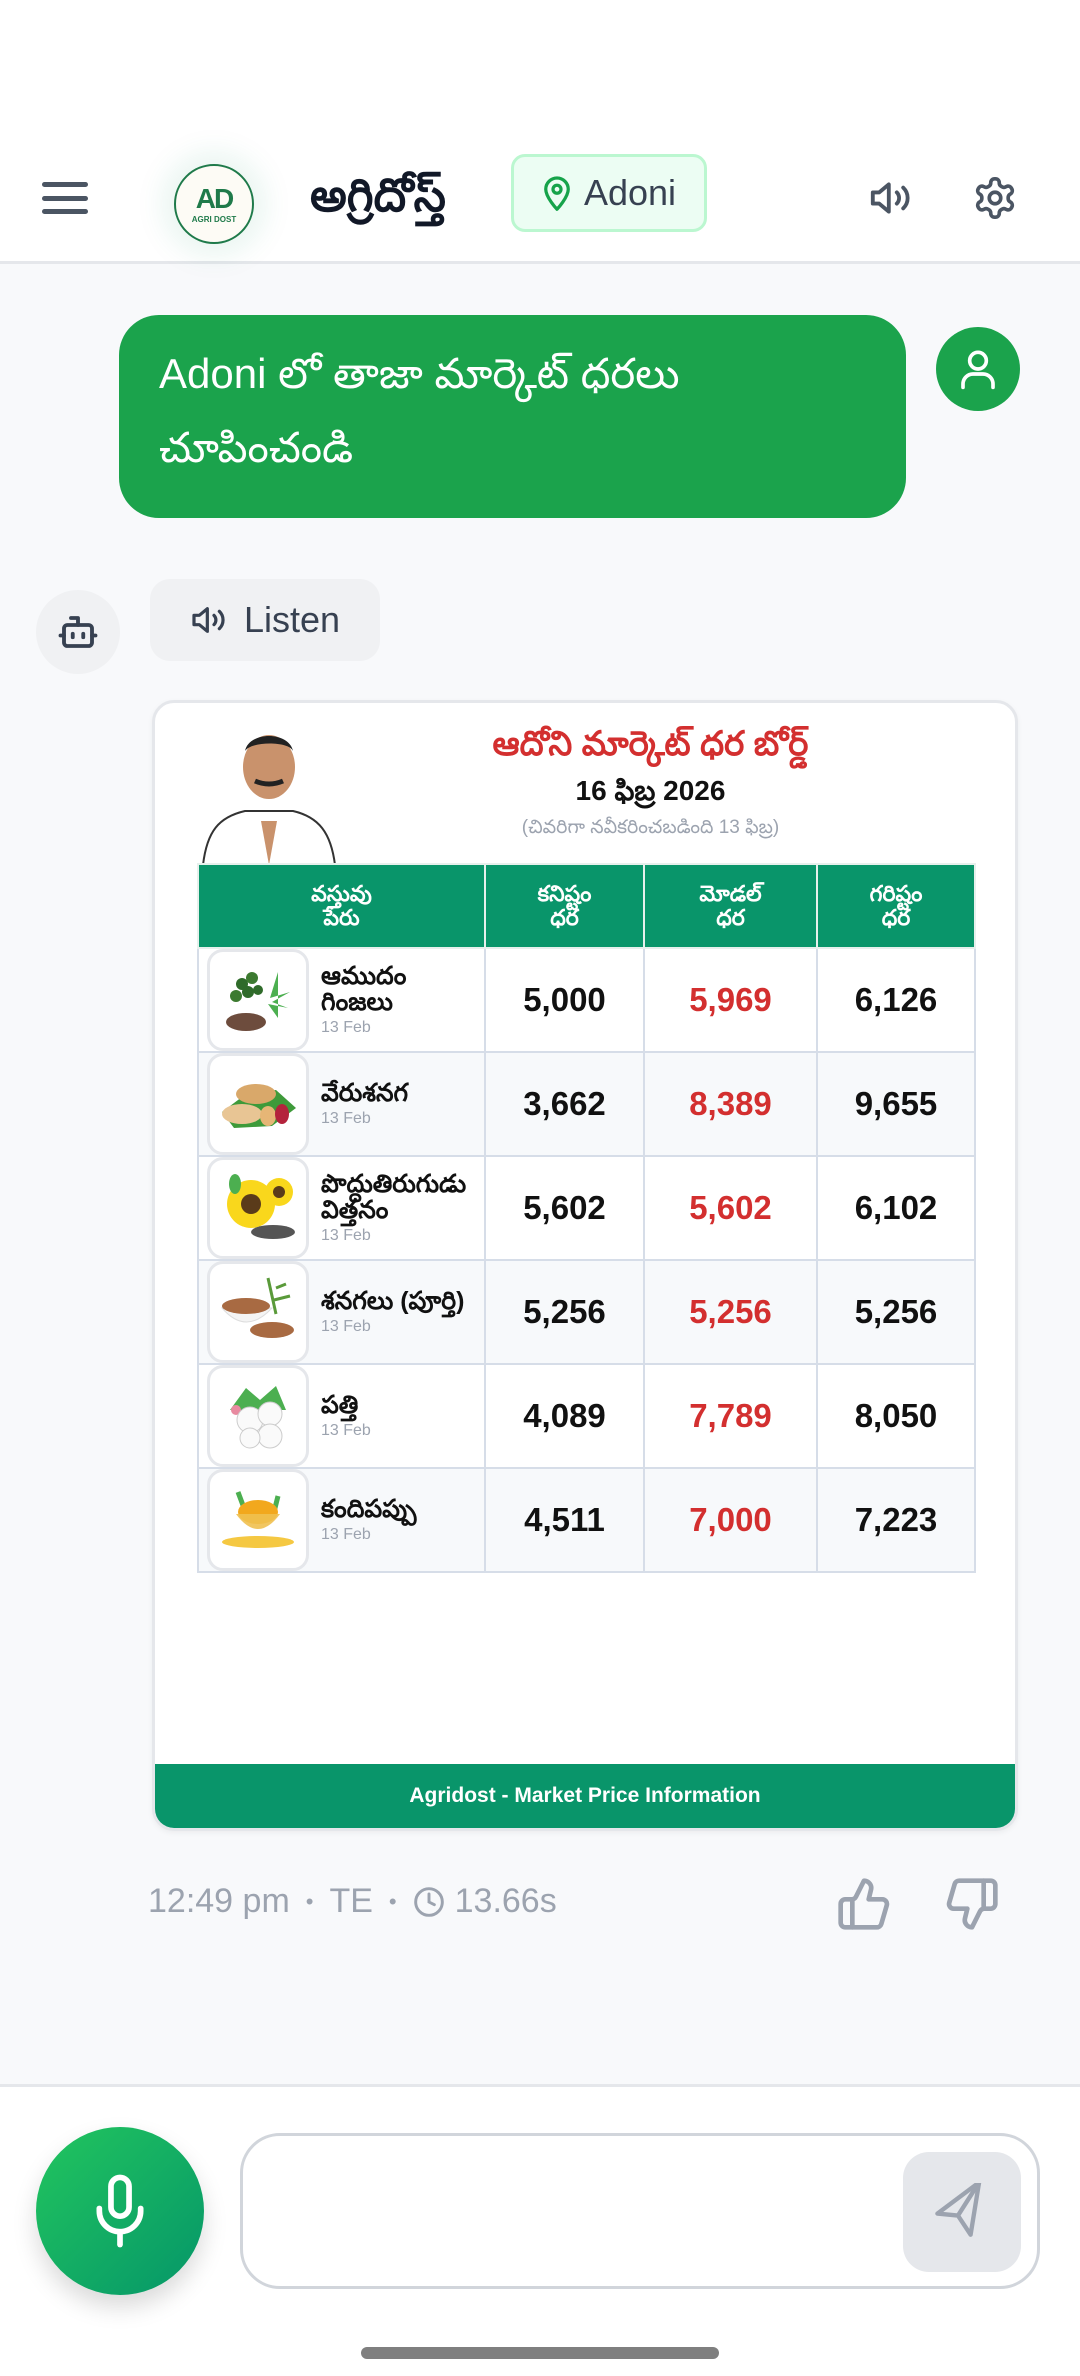 This screenshot has width=1080, height=2376. I want to click on robot-icon, so click(78, 632).